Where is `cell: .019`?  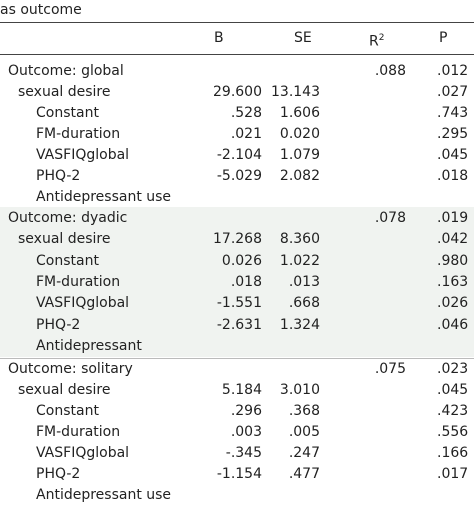
cell: .019 is located at coordinates (453, 217).